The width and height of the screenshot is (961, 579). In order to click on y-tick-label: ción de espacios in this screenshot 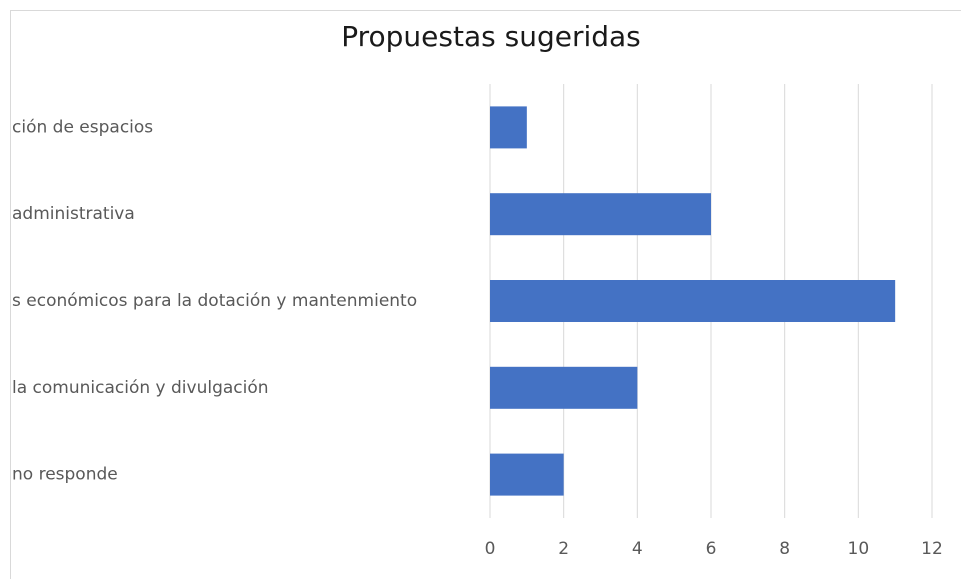, I will do `click(82, 127)`.